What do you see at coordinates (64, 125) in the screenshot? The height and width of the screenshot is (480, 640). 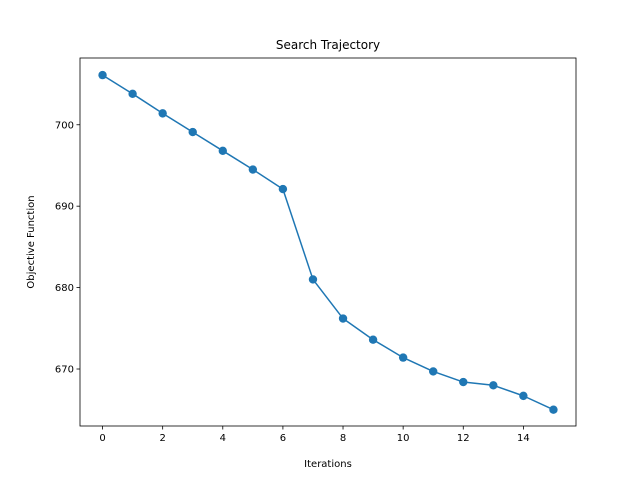 I see `y-tick-label: 700` at bounding box center [64, 125].